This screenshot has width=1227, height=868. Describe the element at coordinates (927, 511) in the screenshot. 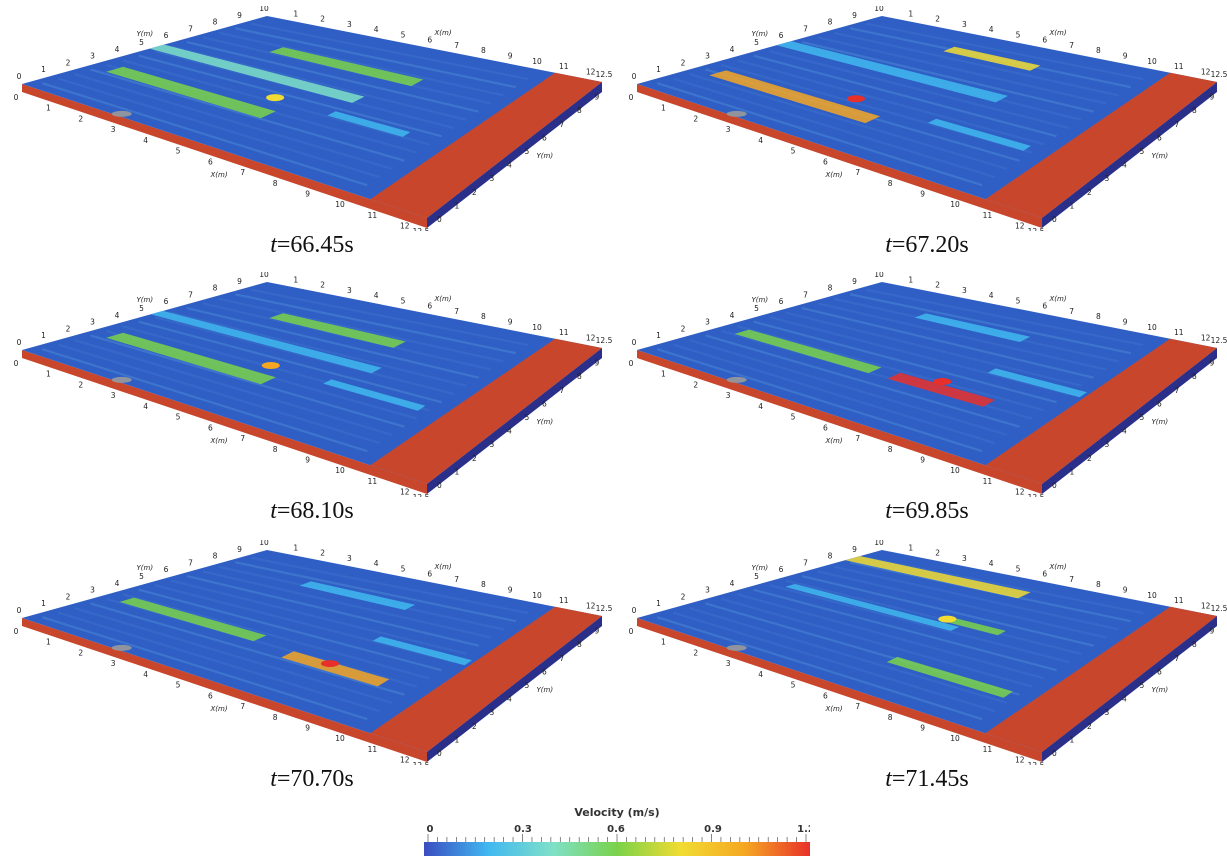

I see `time-caption: t=69.85s` at that location.